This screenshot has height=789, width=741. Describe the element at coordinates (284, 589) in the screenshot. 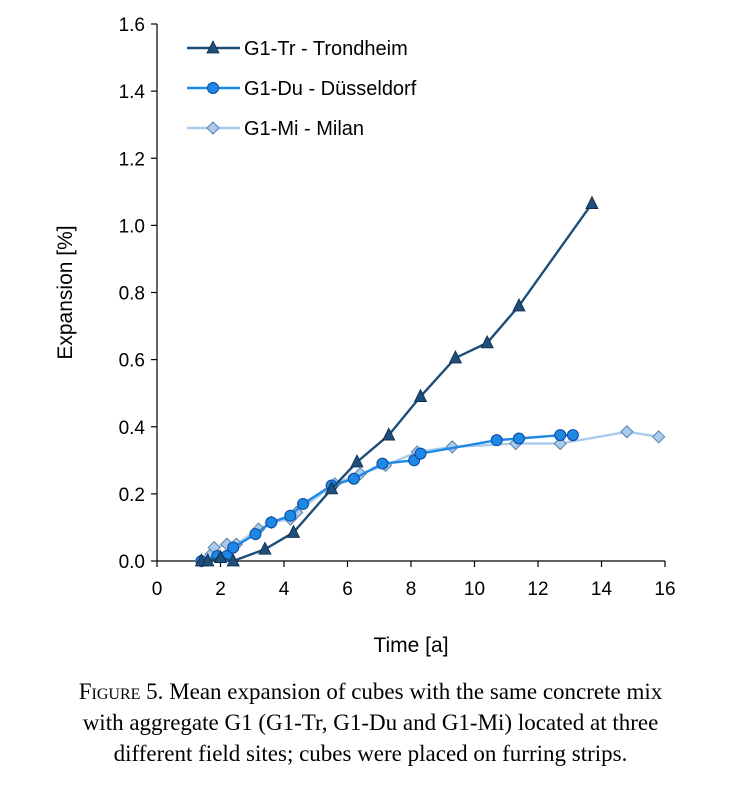

I see `x-tick-label: 4` at that location.